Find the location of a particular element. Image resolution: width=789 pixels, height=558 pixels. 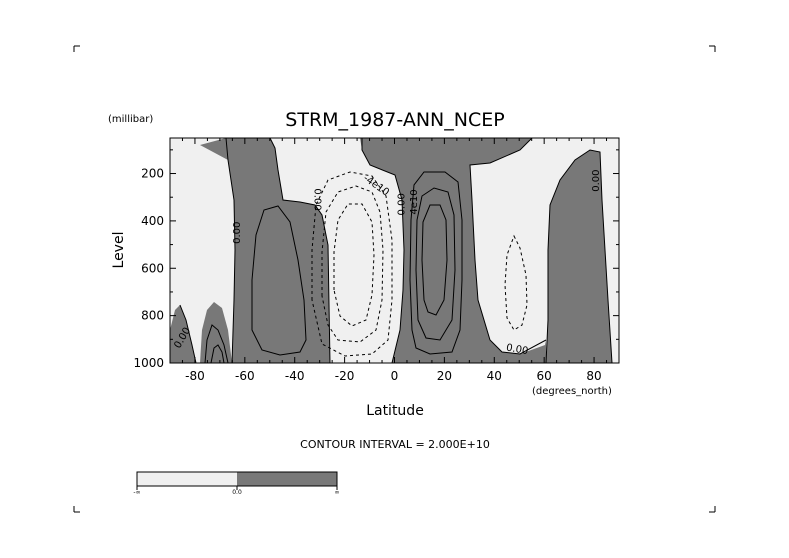

x-tick-label: -40 is located at coordinates (295, 376).